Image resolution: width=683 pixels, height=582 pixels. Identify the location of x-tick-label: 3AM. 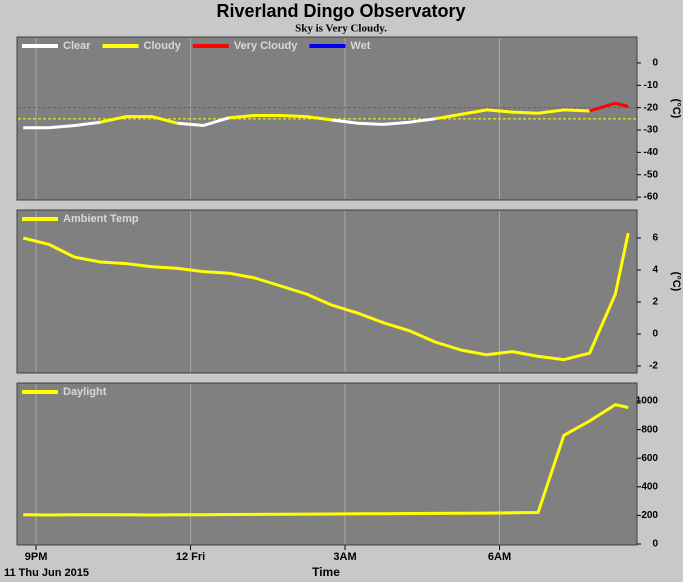
(344, 557).